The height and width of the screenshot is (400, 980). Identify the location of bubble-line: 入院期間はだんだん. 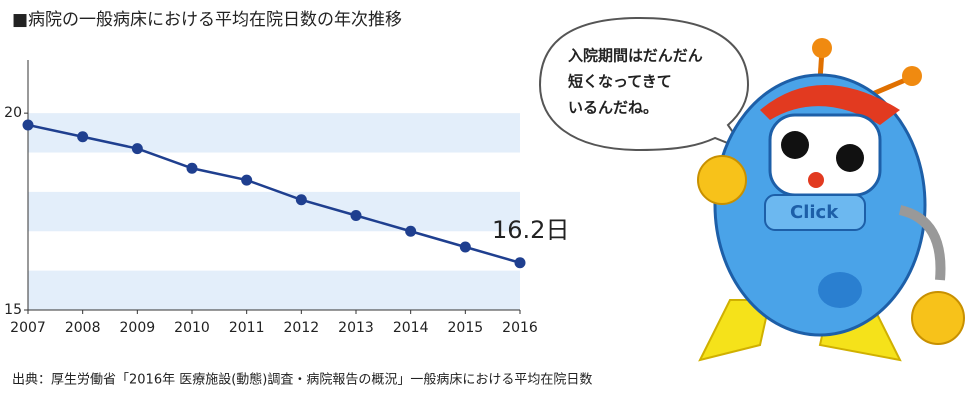
(635, 56).